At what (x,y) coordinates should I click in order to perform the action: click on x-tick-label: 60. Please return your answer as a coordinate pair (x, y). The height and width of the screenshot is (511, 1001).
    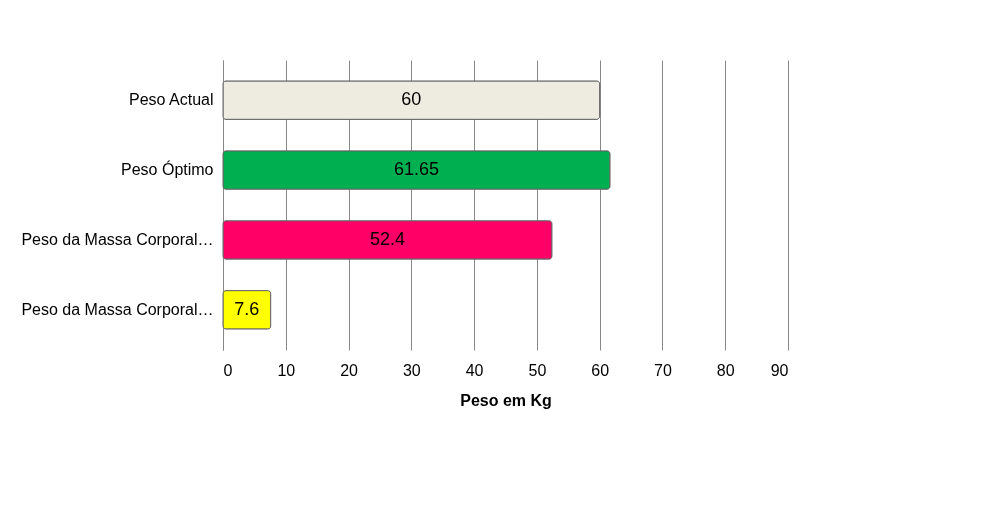
    Looking at the image, I should click on (600, 370).